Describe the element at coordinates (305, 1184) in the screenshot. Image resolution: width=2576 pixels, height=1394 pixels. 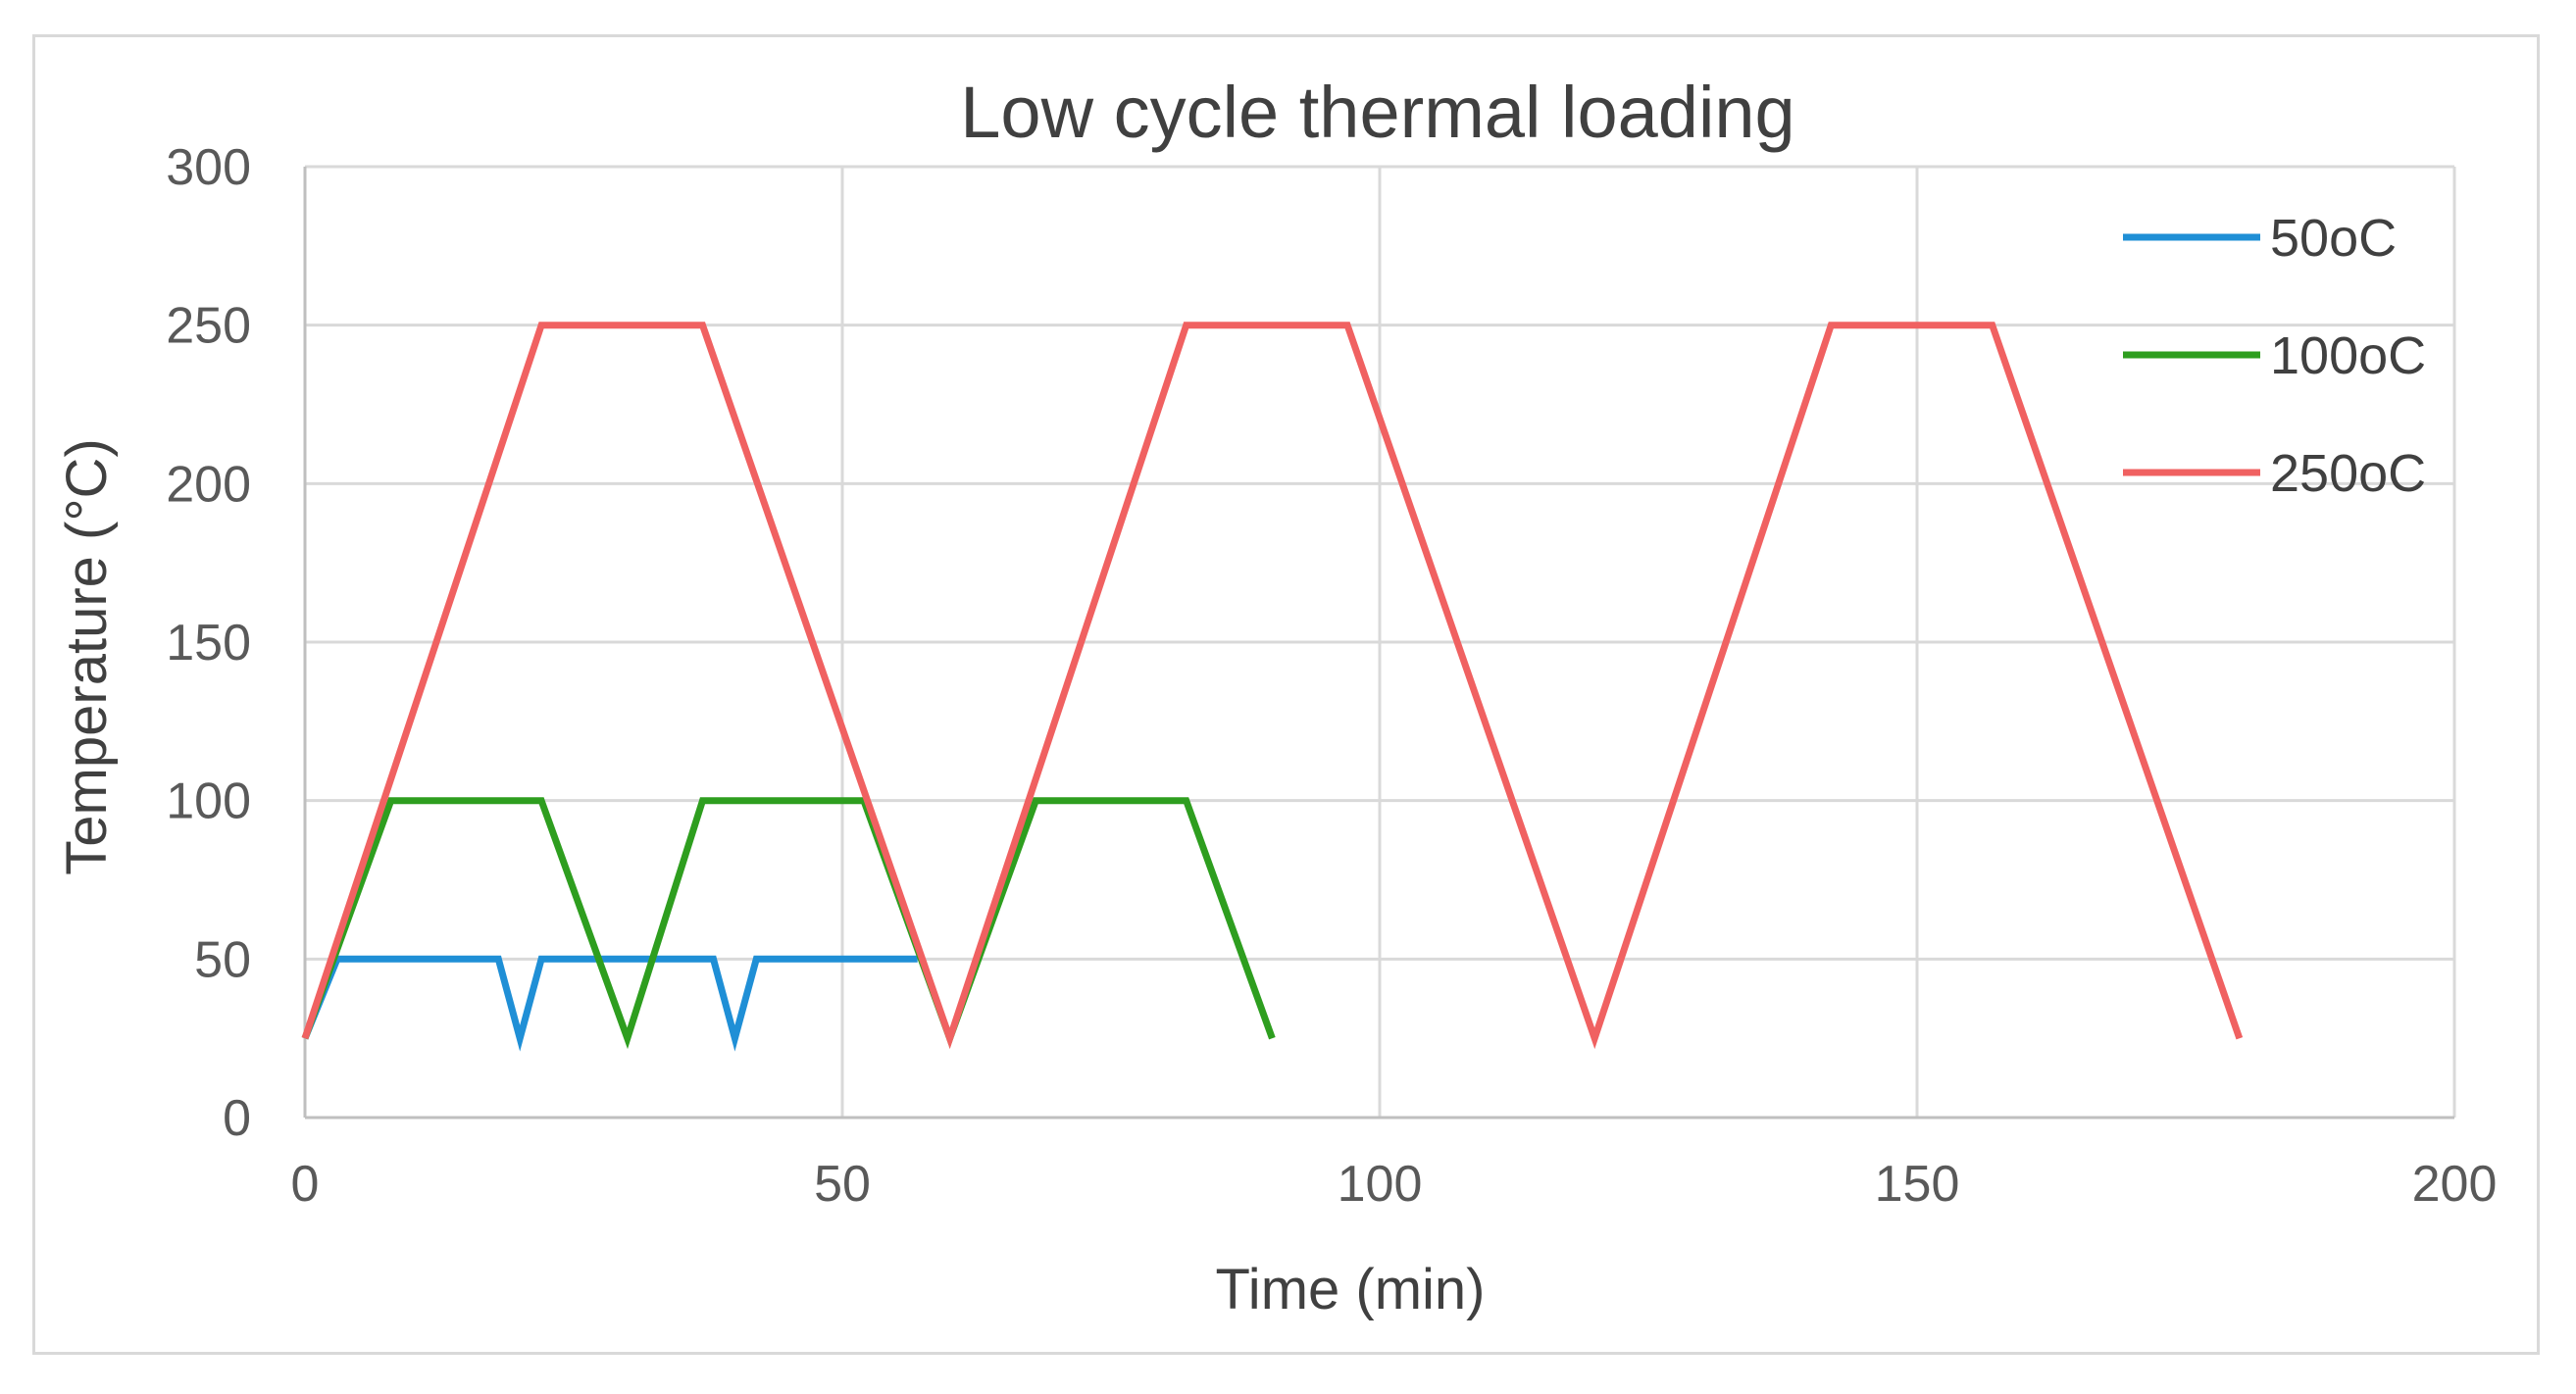
I see `x-tick-label: 0` at that location.